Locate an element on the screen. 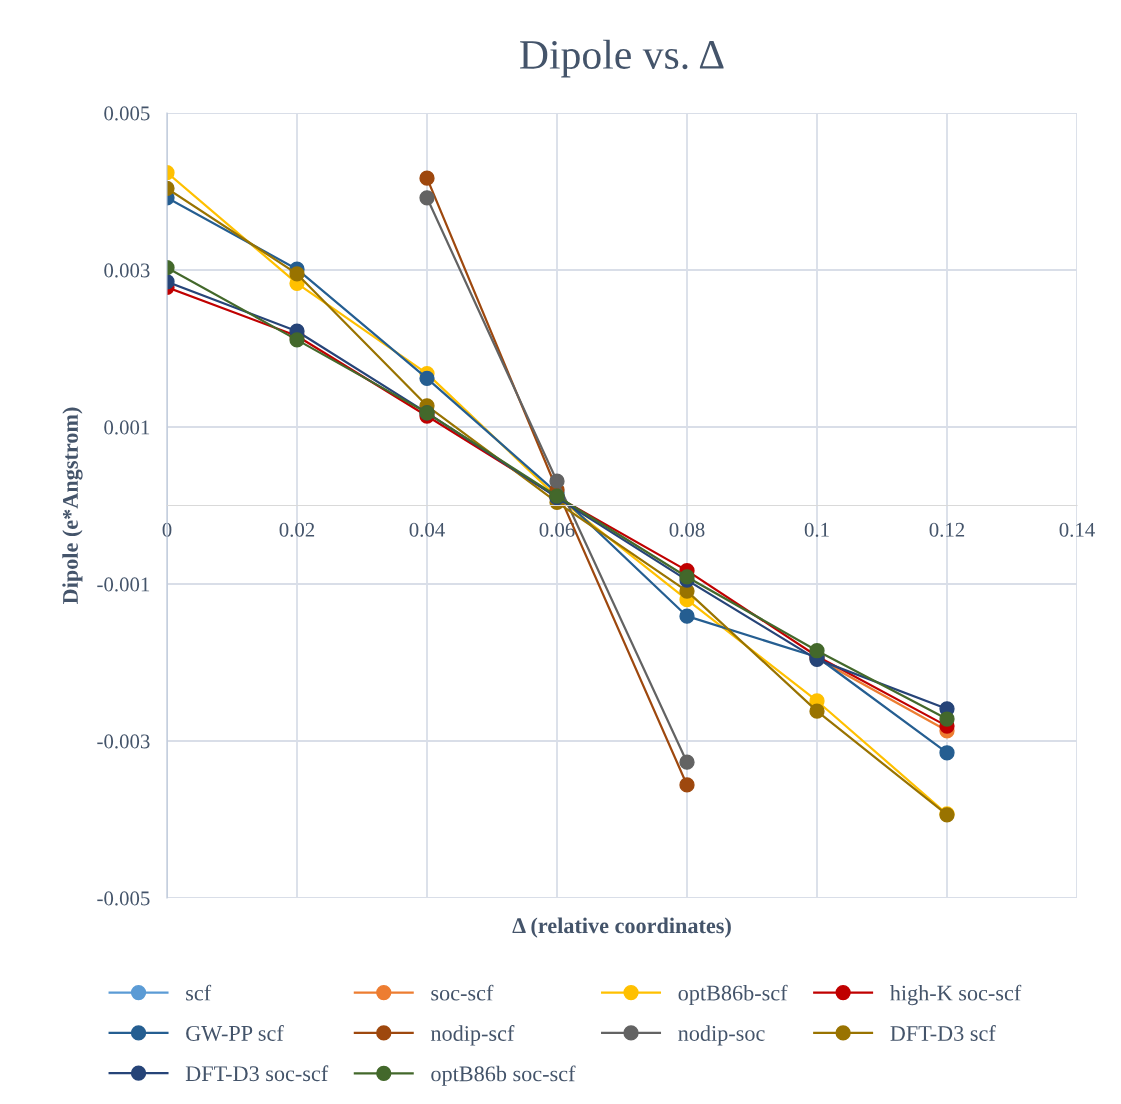  x-axis-title: Δ (relative coordinates) is located at coordinates (621, 927).